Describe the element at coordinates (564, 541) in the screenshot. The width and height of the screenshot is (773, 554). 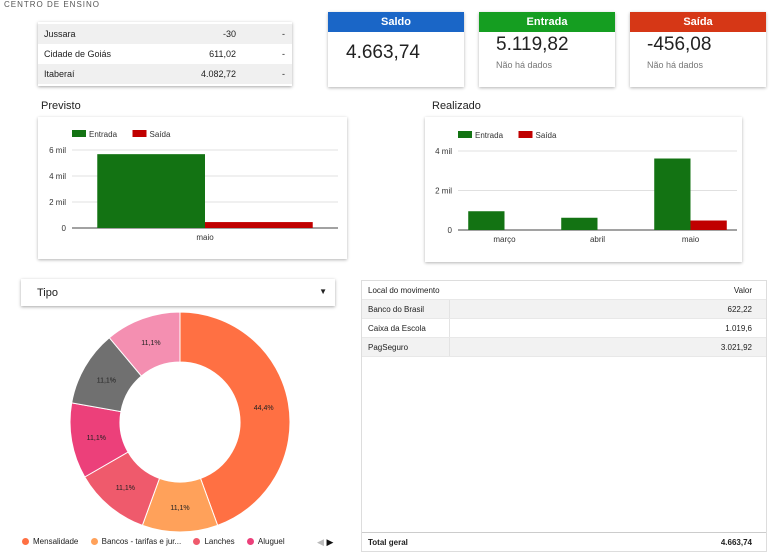
I see `table-total-row: Total geral 4.663,74` at that location.